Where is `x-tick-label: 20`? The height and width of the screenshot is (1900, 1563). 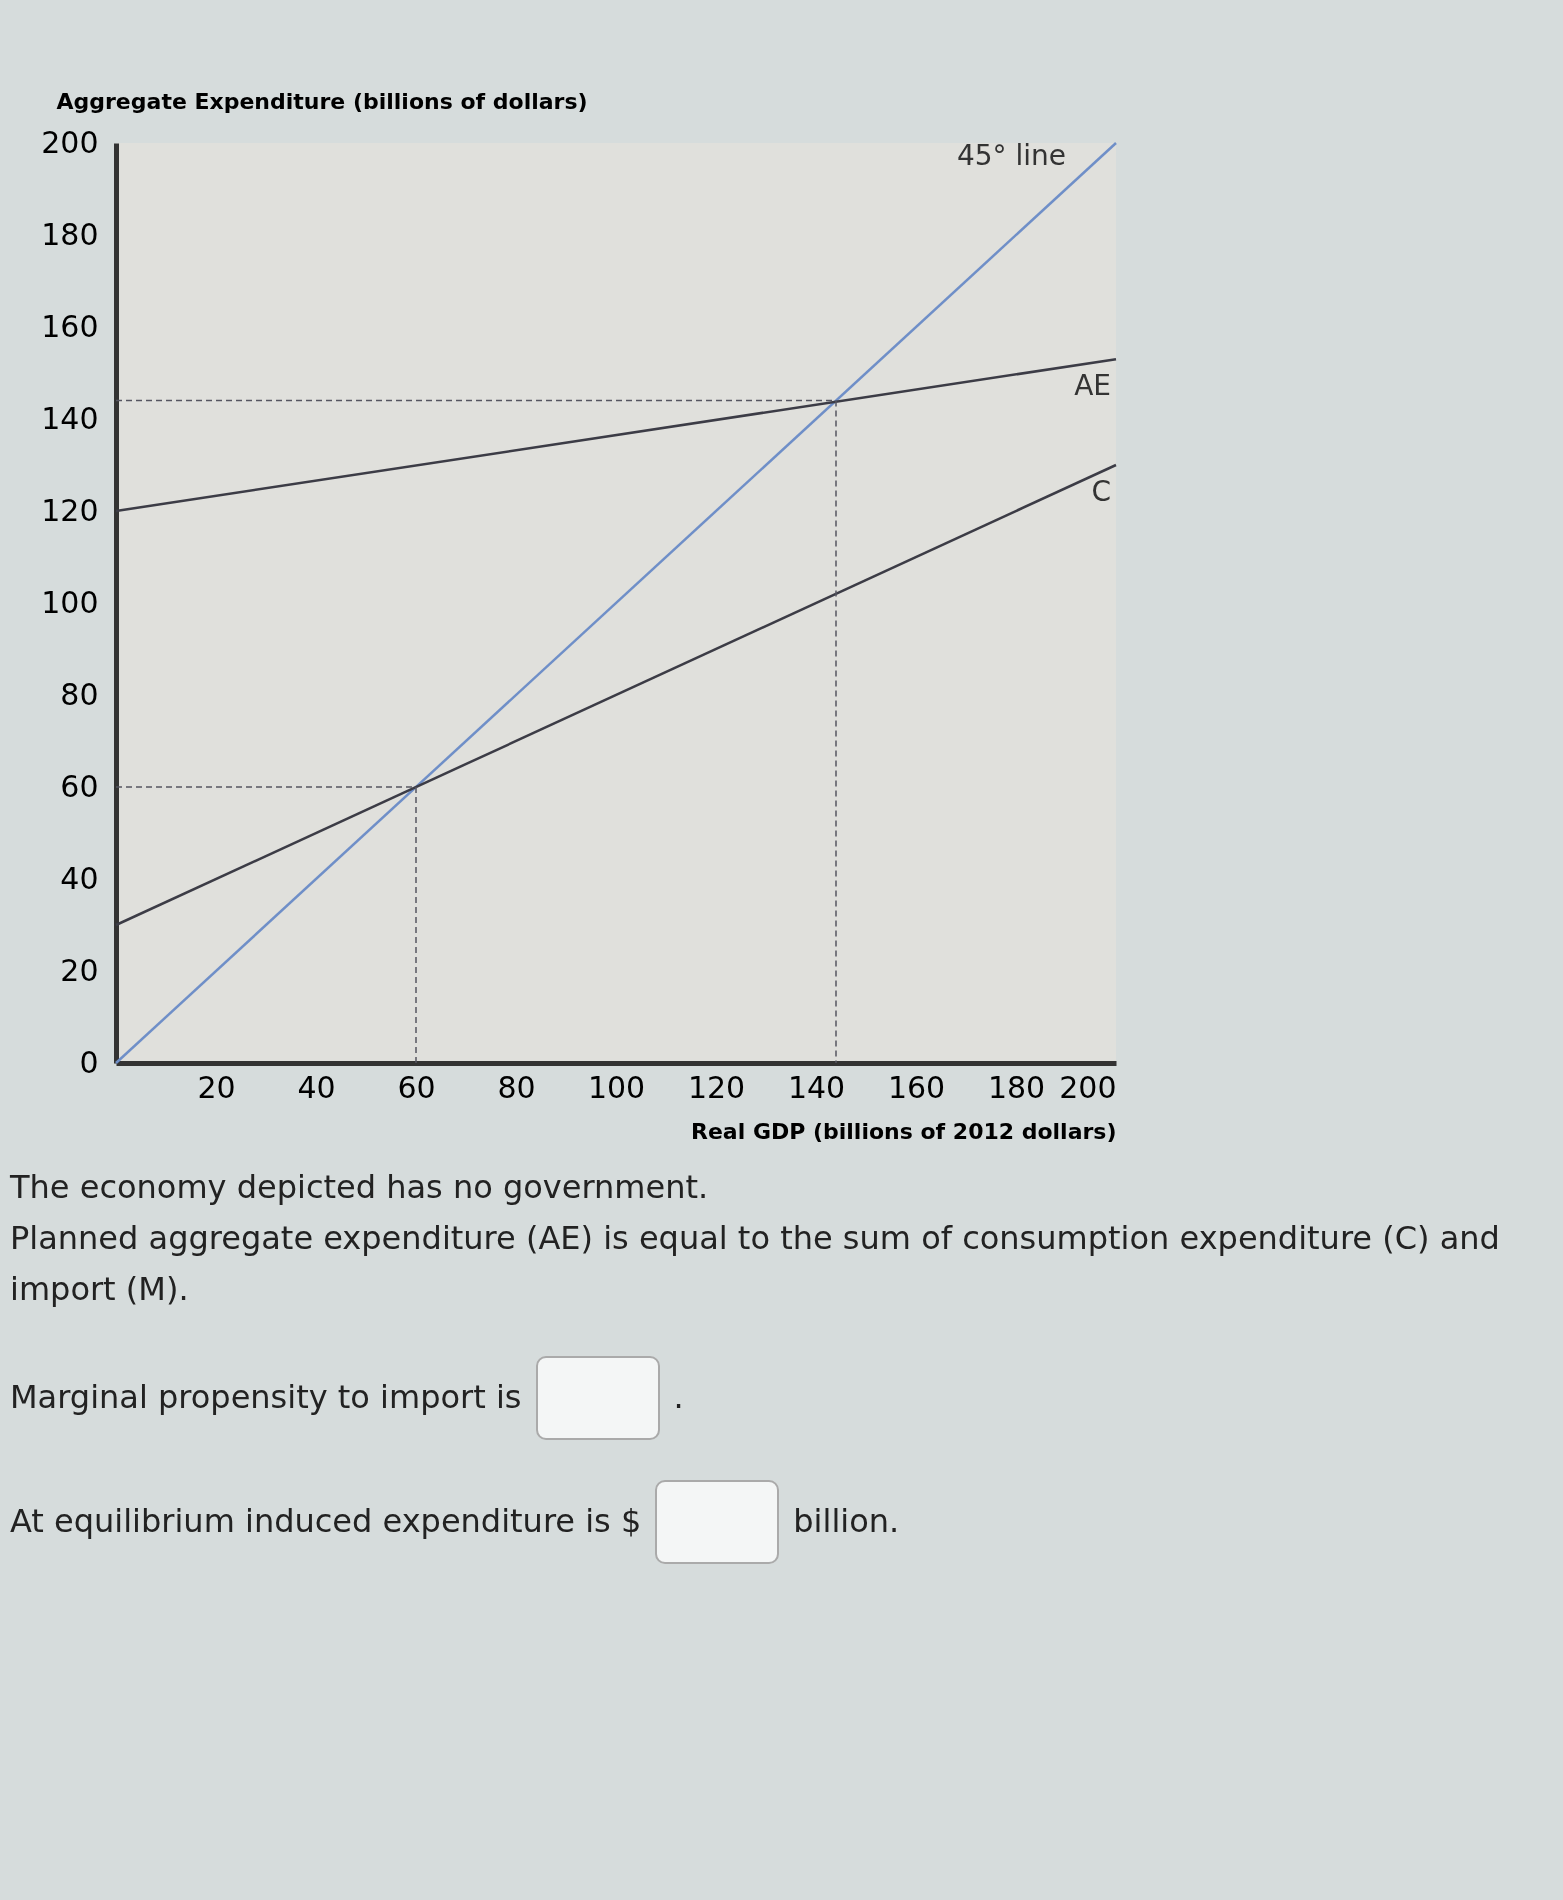
x-tick-label: 20 is located at coordinates (216, 1087).